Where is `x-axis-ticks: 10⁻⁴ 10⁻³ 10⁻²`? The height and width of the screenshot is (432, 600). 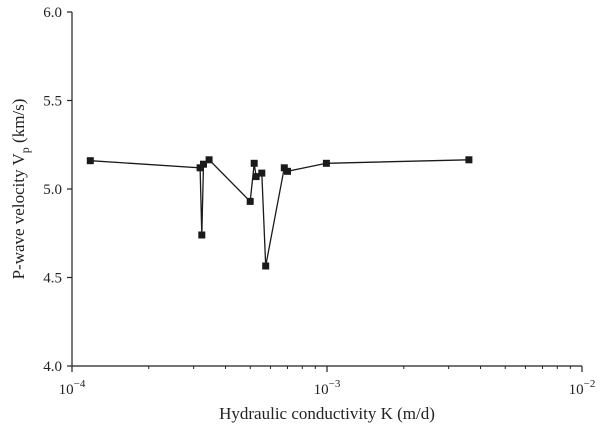 x-axis-ticks: 10⁻⁴ 10⁻³ 10⁻² is located at coordinates (327, 382).